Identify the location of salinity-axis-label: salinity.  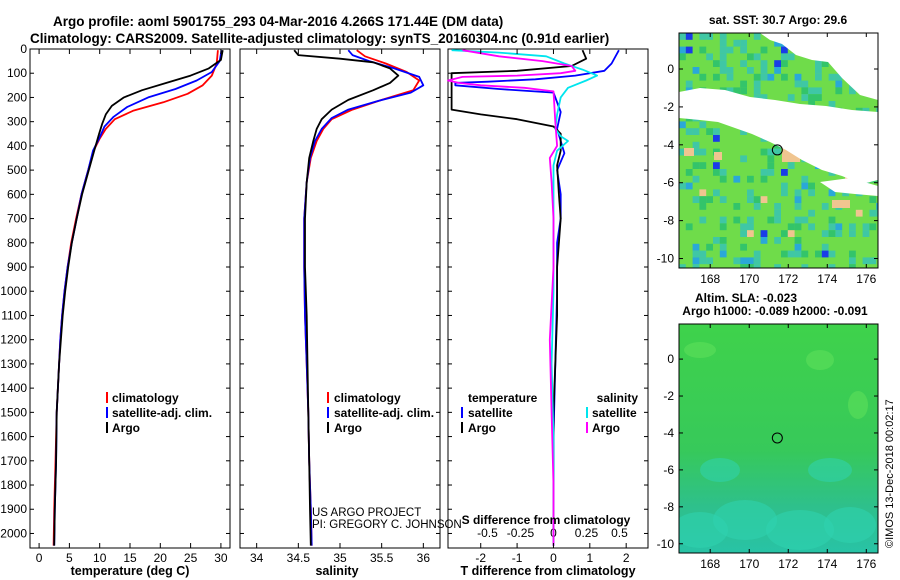
(336, 571).